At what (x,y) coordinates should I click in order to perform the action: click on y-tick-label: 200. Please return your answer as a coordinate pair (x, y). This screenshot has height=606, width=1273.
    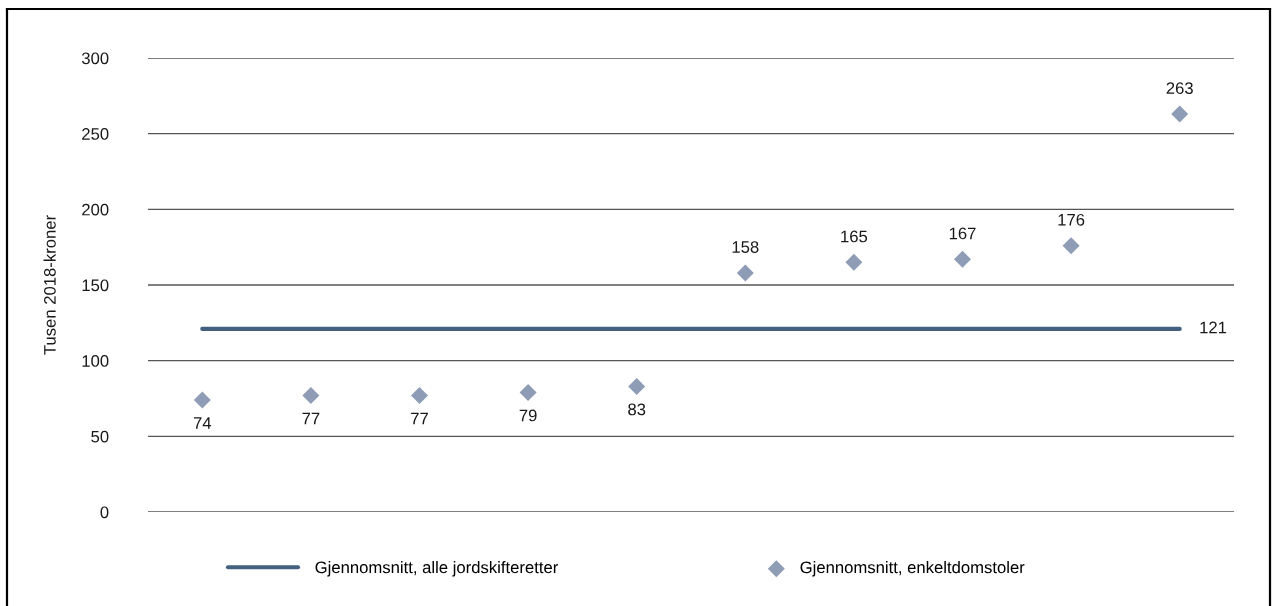
    Looking at the image, I should click on (95, 209).